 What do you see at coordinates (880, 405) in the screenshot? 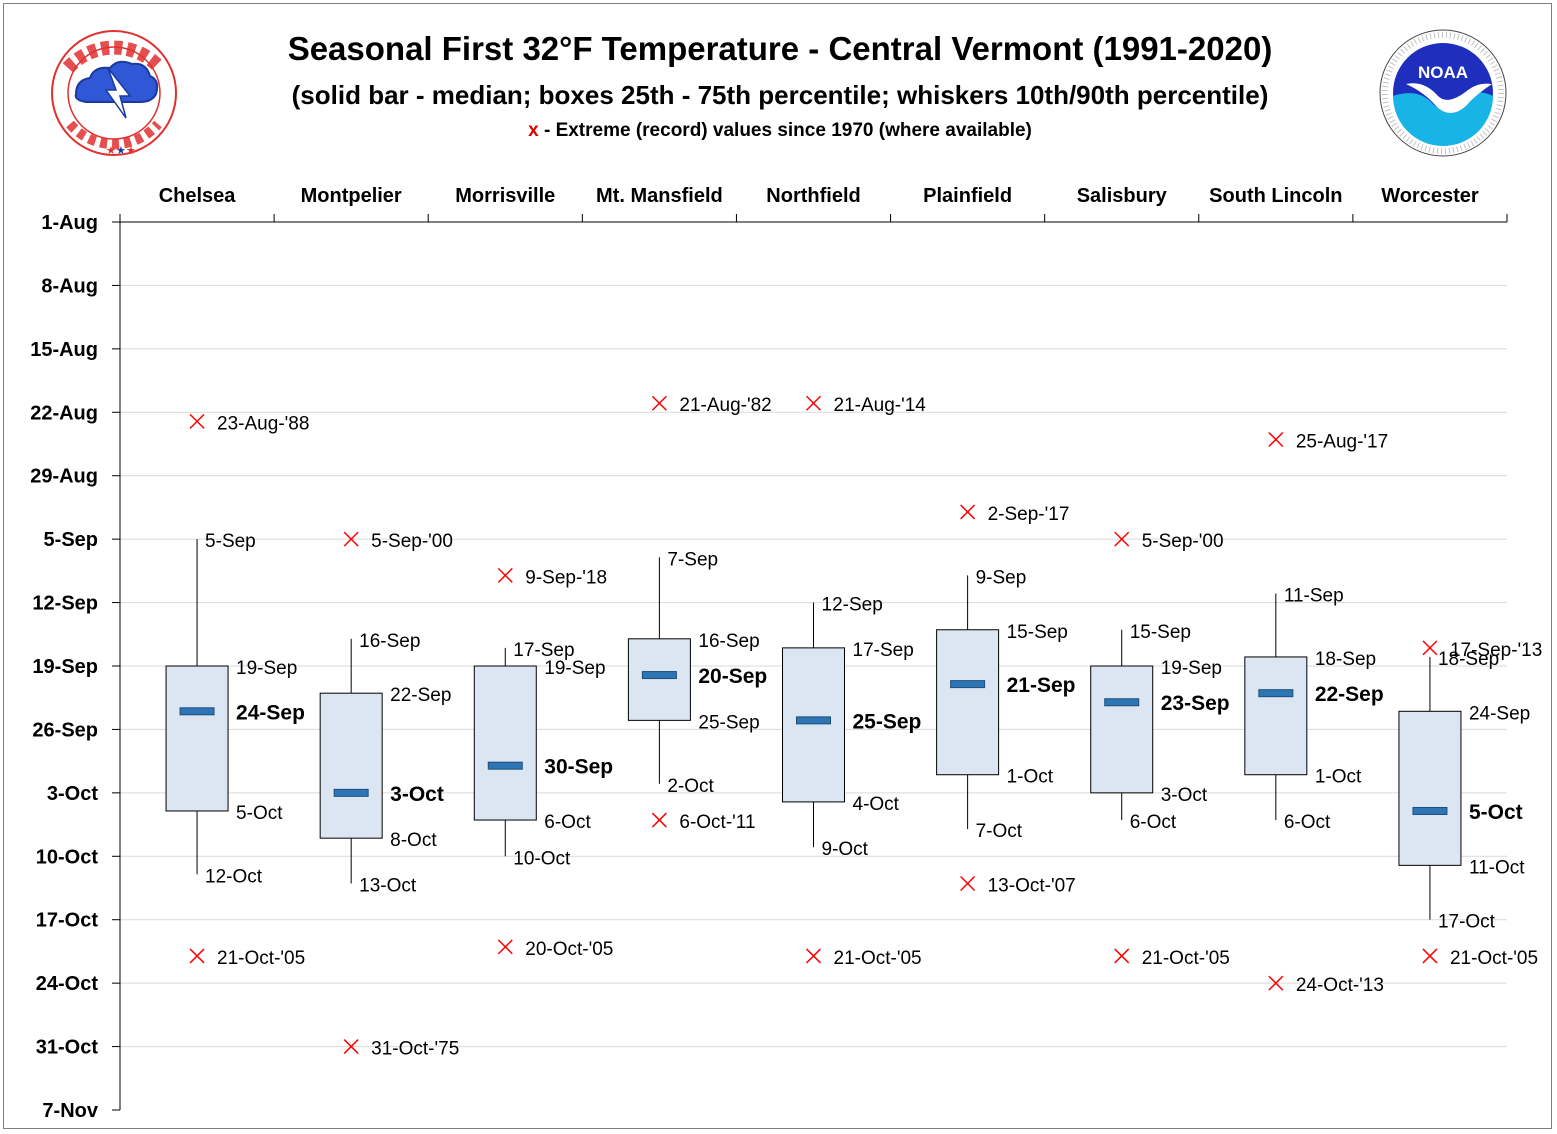
I see `earliest-record-label: 21-Aug-'14` at bounding box center [880, 405].